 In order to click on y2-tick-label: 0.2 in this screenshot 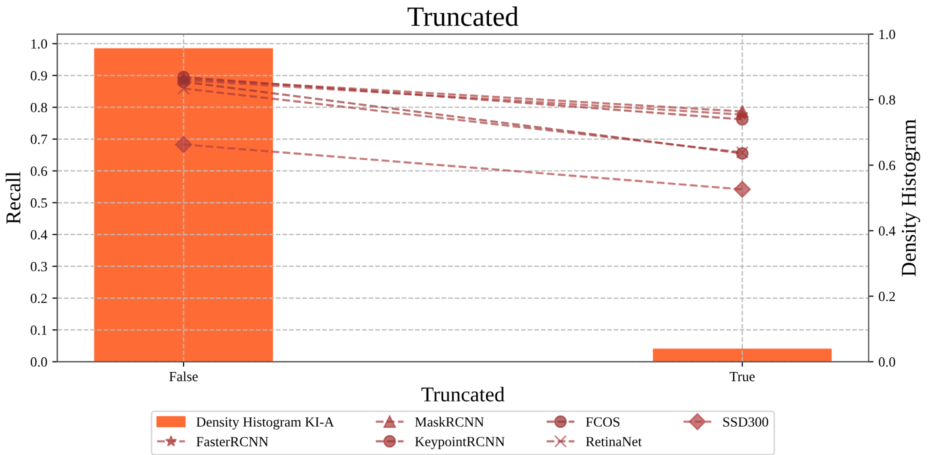, I will do `click(886, 297)`.